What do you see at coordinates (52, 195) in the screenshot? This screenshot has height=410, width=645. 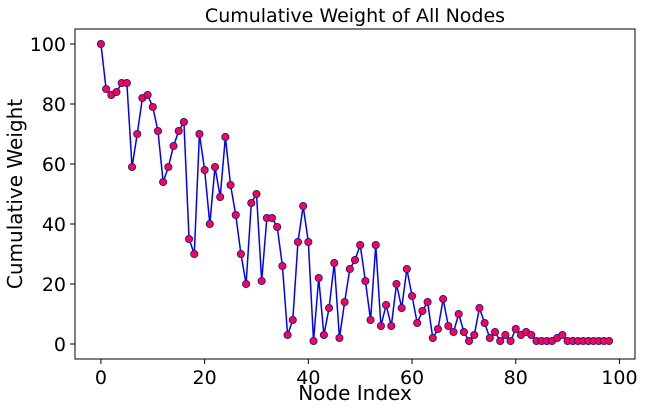 I see `y-axis-ticks: 0 20 40 60 80 100` at bounding box center [52, 195].